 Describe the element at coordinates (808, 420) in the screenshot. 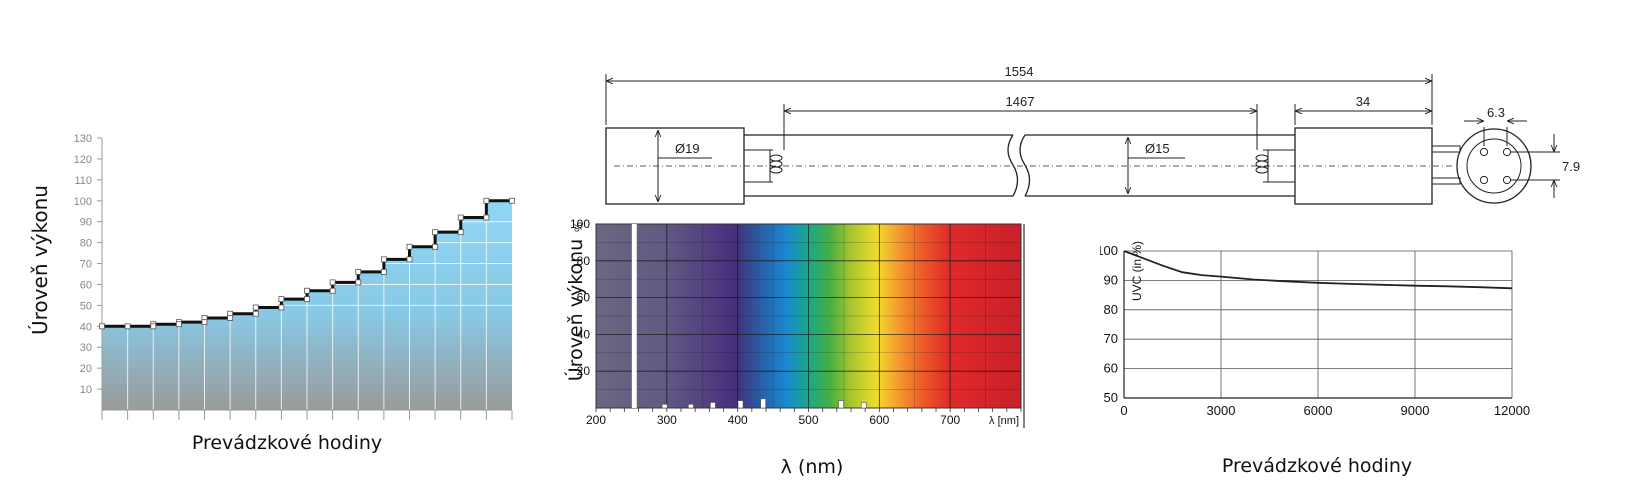

I see `chart2-xtick-label: 500` at that location.